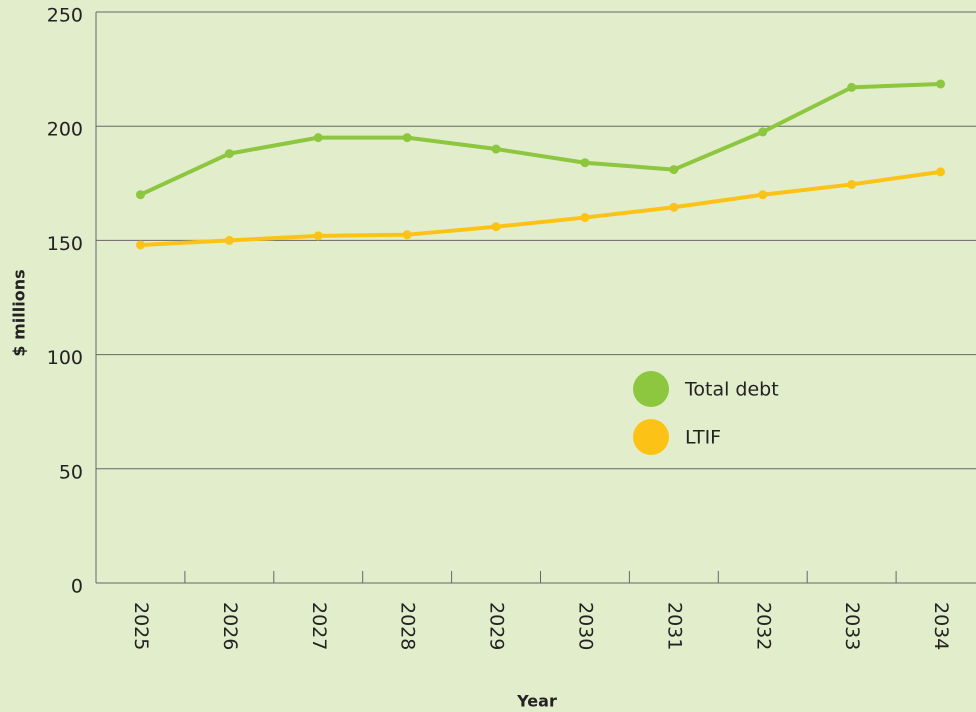 This screenshot has width=976, height=712. What do you see at coordinates (230, 626) in the screenshot?
I see `x-tick-label: 2026` at bounding box center [230, 626].